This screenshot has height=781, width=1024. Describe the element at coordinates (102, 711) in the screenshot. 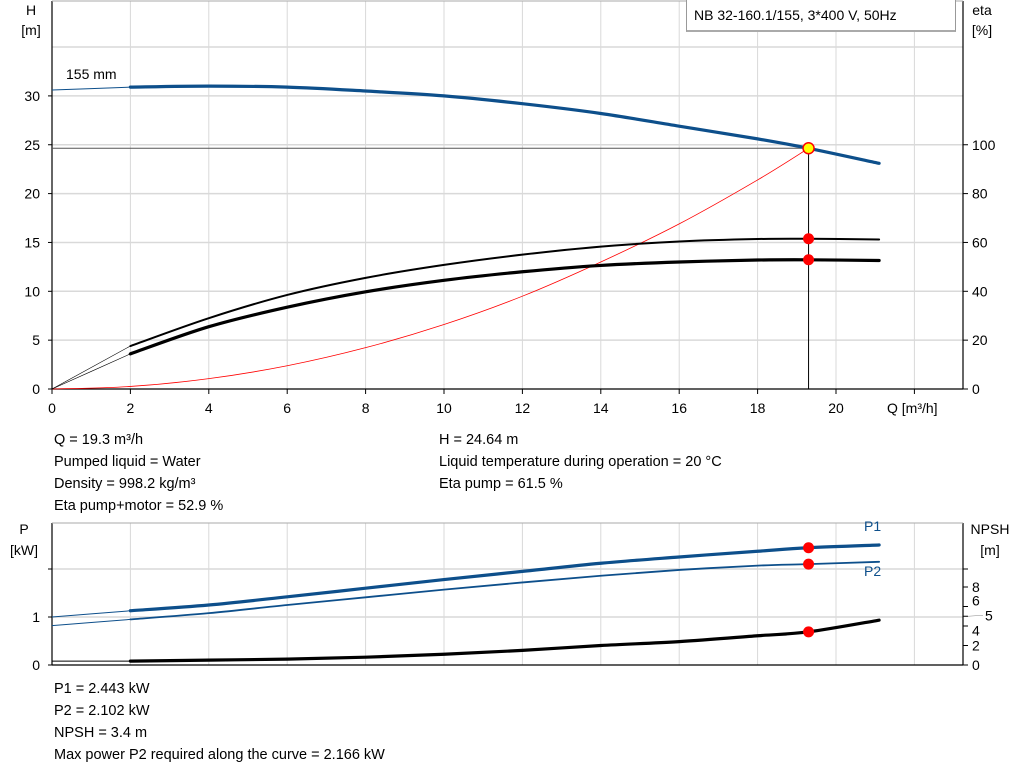

I see `info-p2: P2 = 2.102 kW` at that location.